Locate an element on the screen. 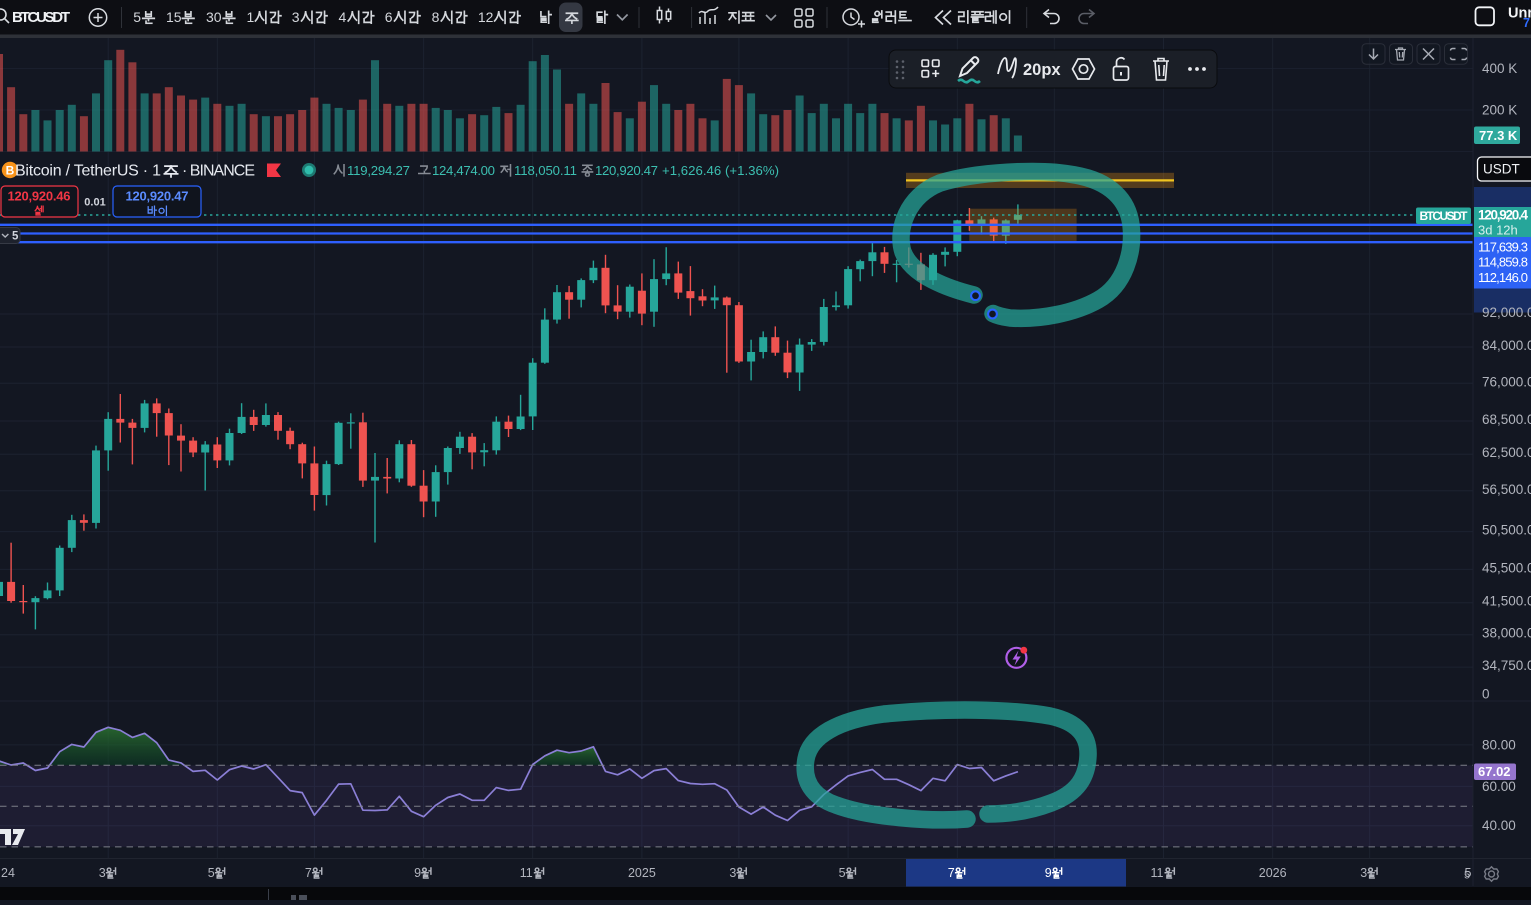  svg-text: 30 is located at coordinates (214, 17).